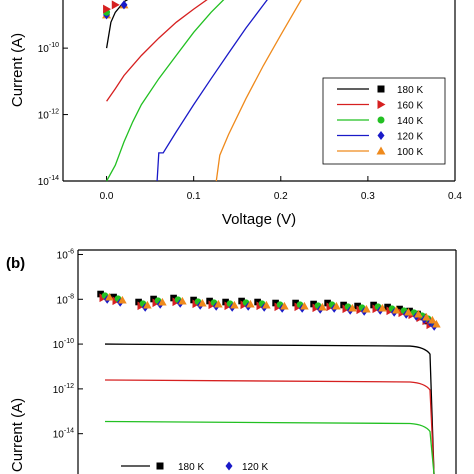 This screenshot has width=474, height=474. I want to click on panel-a-y-tick-label: 10-10, so click(48, 48).